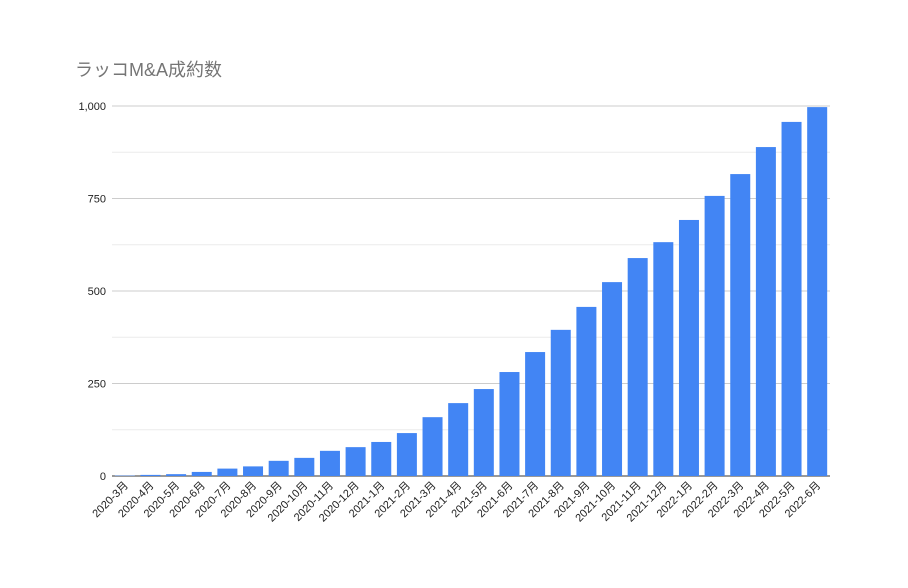  I want to click on y-tick-label: 750, so click(97, 200).